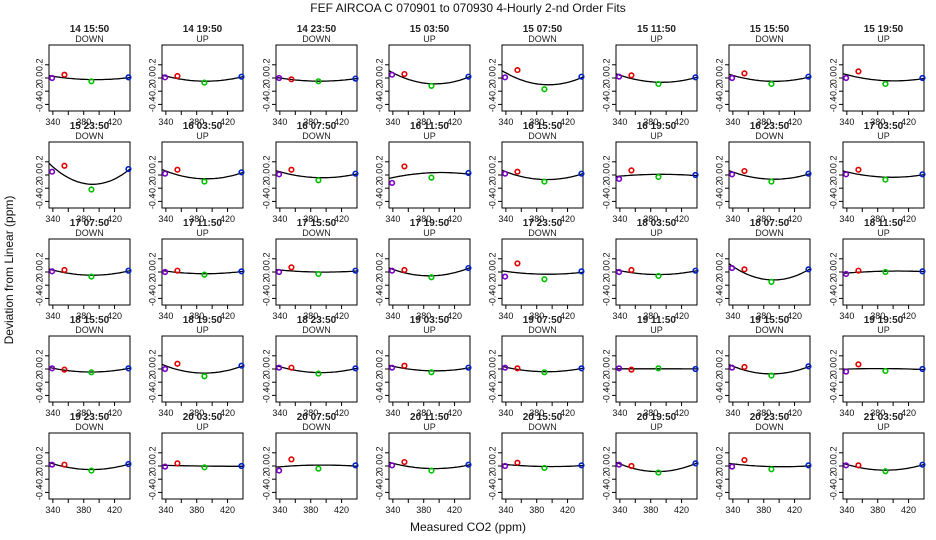  Describe the element at coordinates (884, 417) in the screenshot. I see `panel-title: 21 03:50` at that location.